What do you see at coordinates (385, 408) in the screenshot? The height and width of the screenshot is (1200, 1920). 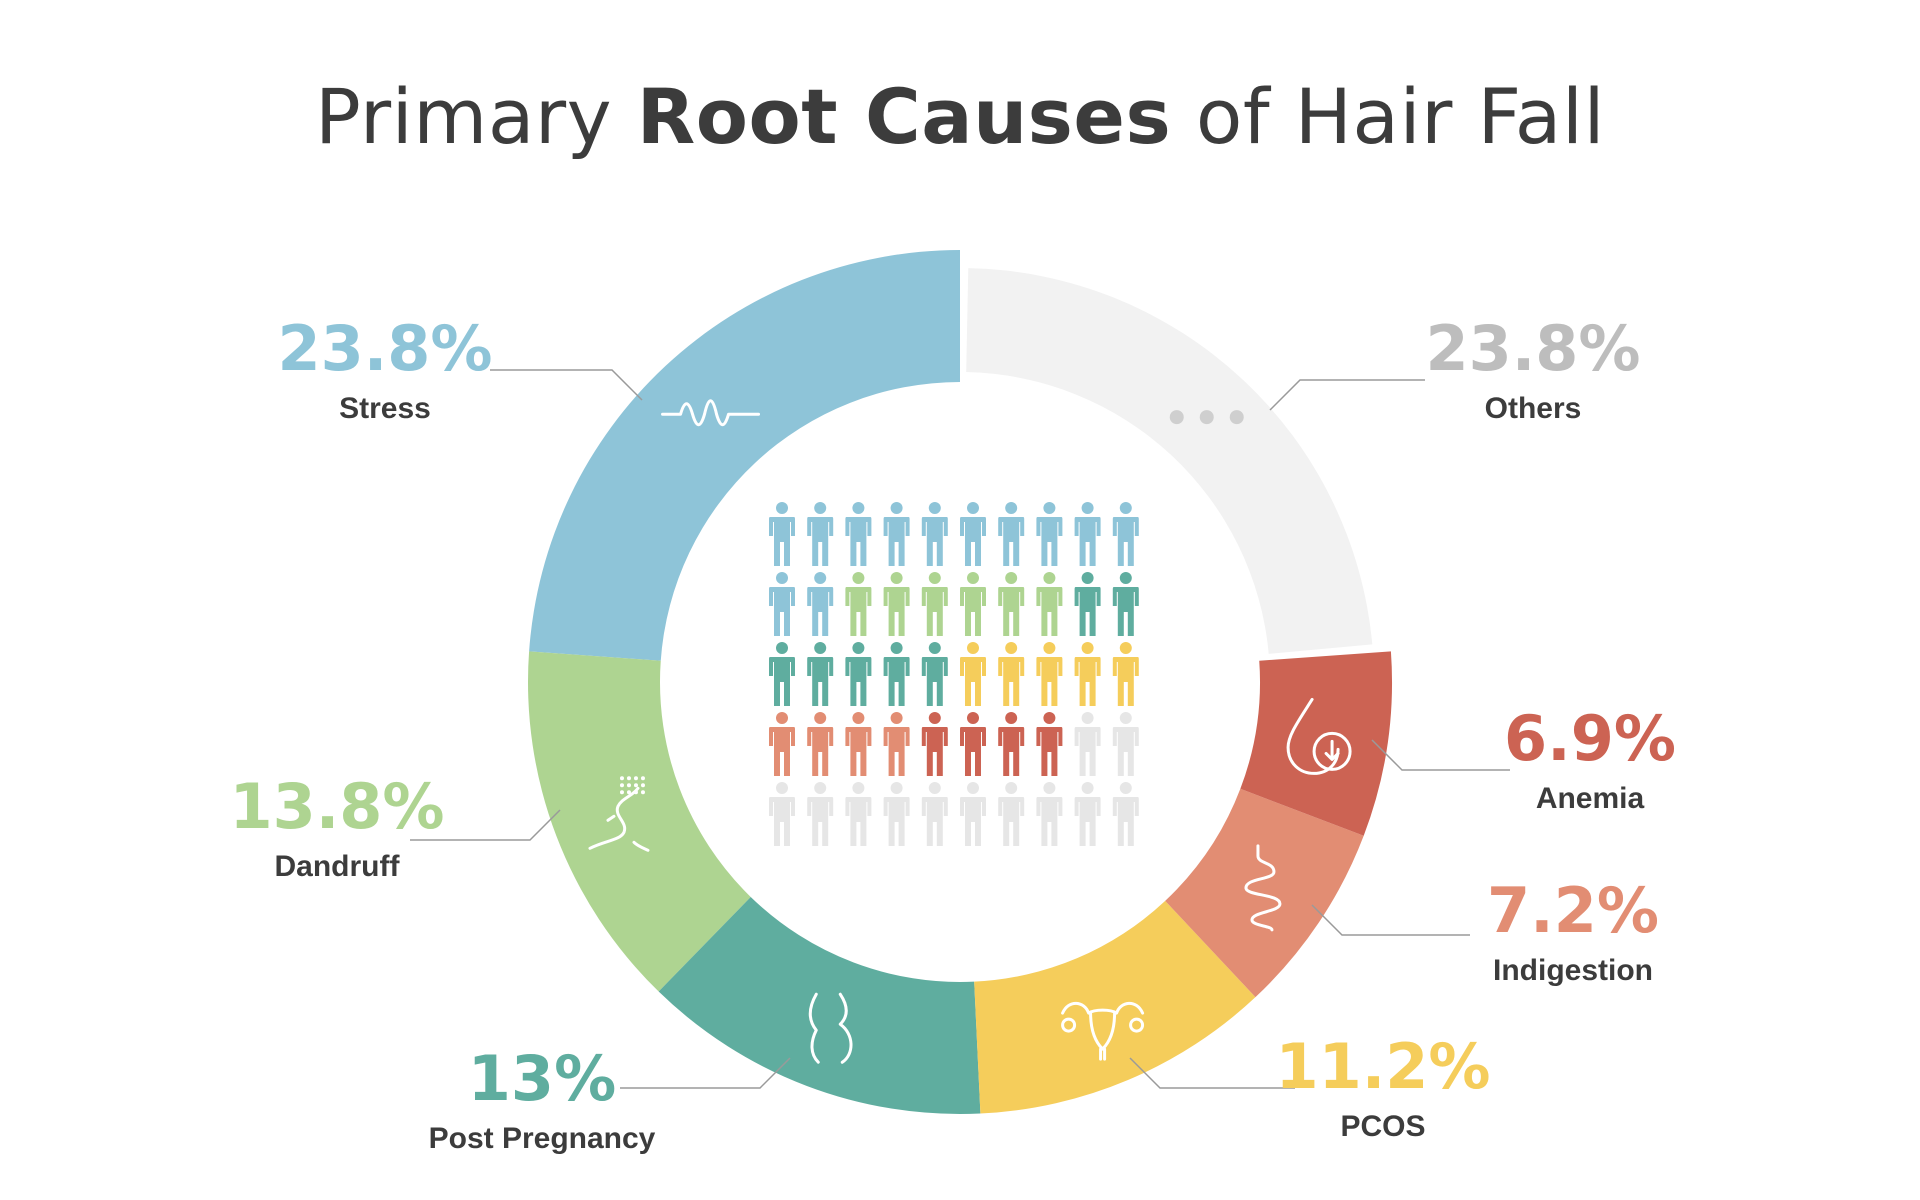 I see `slice-category-label: Stress` at bounding box center [385, 408].